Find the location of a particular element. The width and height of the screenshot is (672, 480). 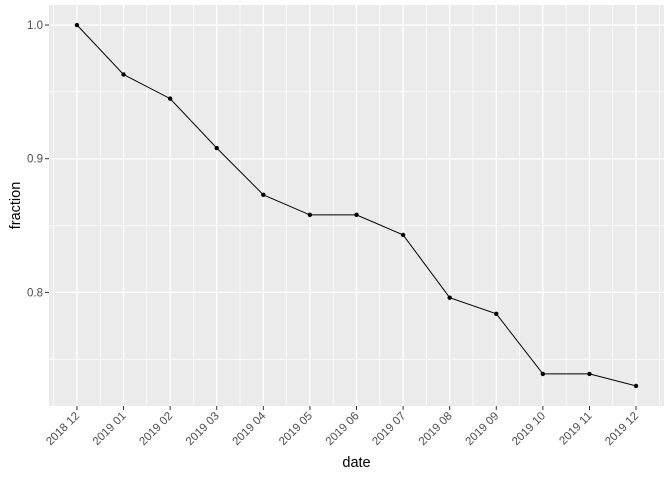

x-tick-label: 2019 11 is located at coordinates (575, 428).